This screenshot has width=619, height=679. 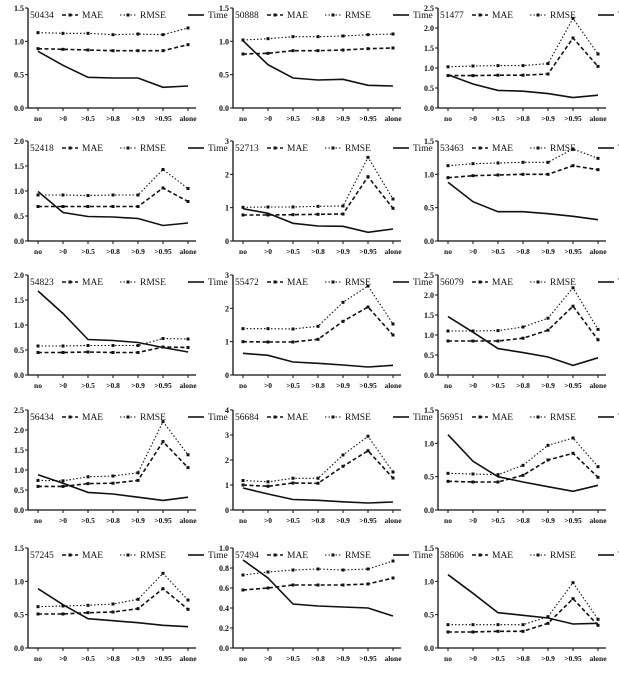 What do you see at coordinates (188, 658) in the screenshot?
I see `x-tick-label: alone` at bounding box center [188, 658].